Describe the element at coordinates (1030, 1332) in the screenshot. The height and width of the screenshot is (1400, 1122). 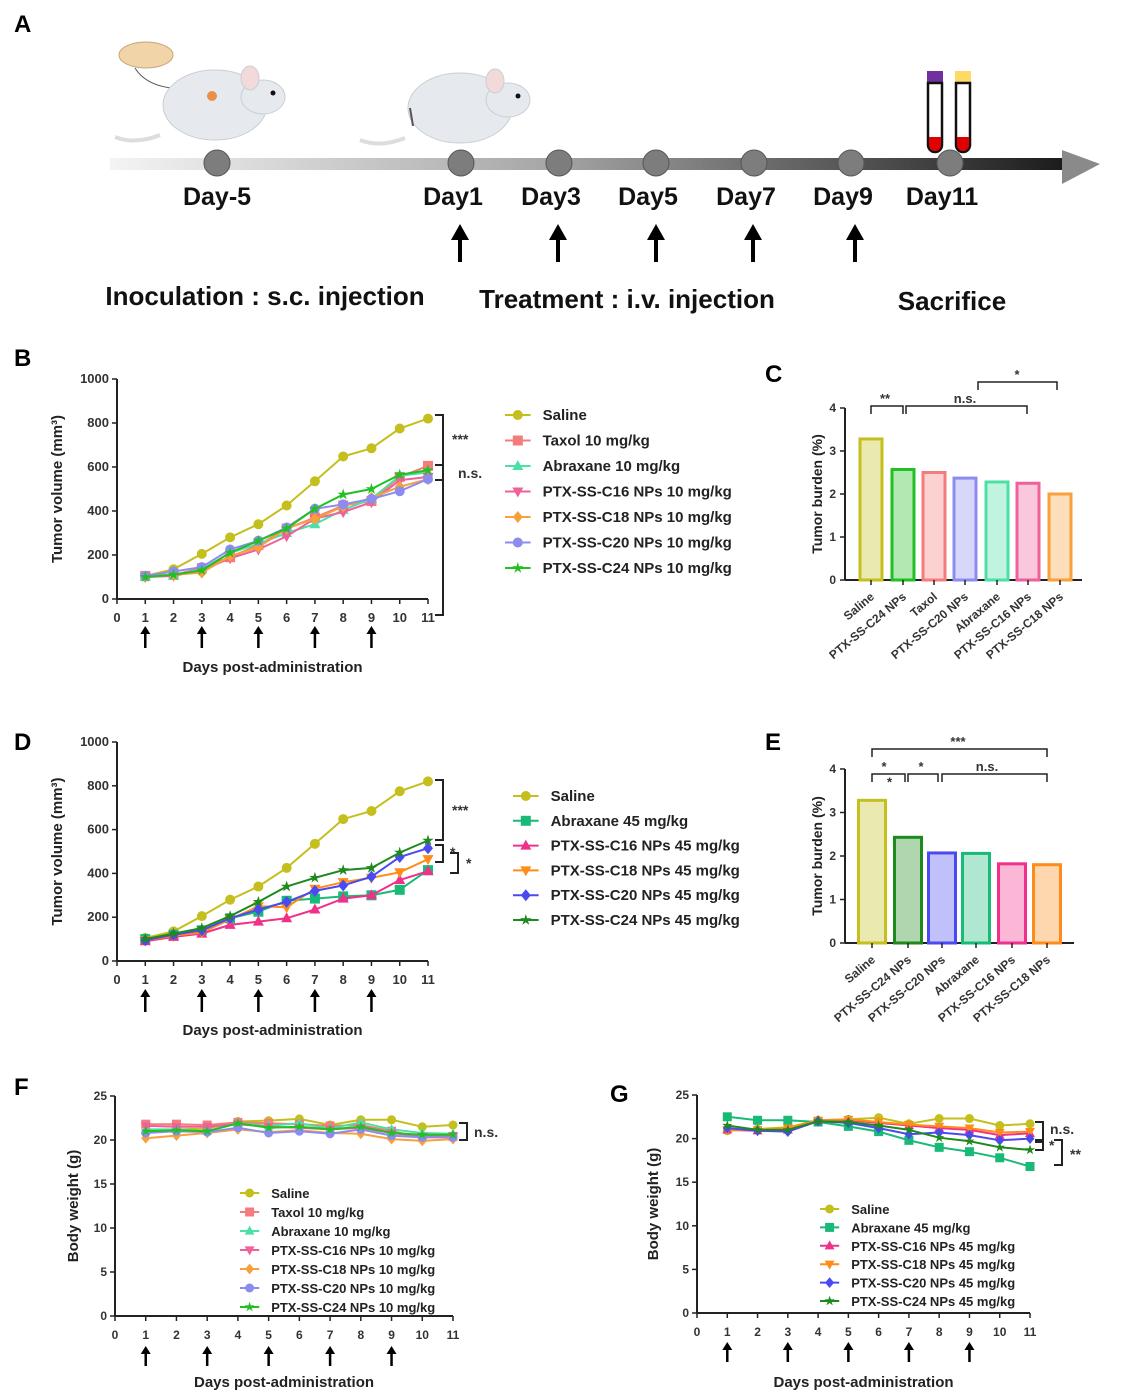
I see `x-tick-label: 11` at that location.